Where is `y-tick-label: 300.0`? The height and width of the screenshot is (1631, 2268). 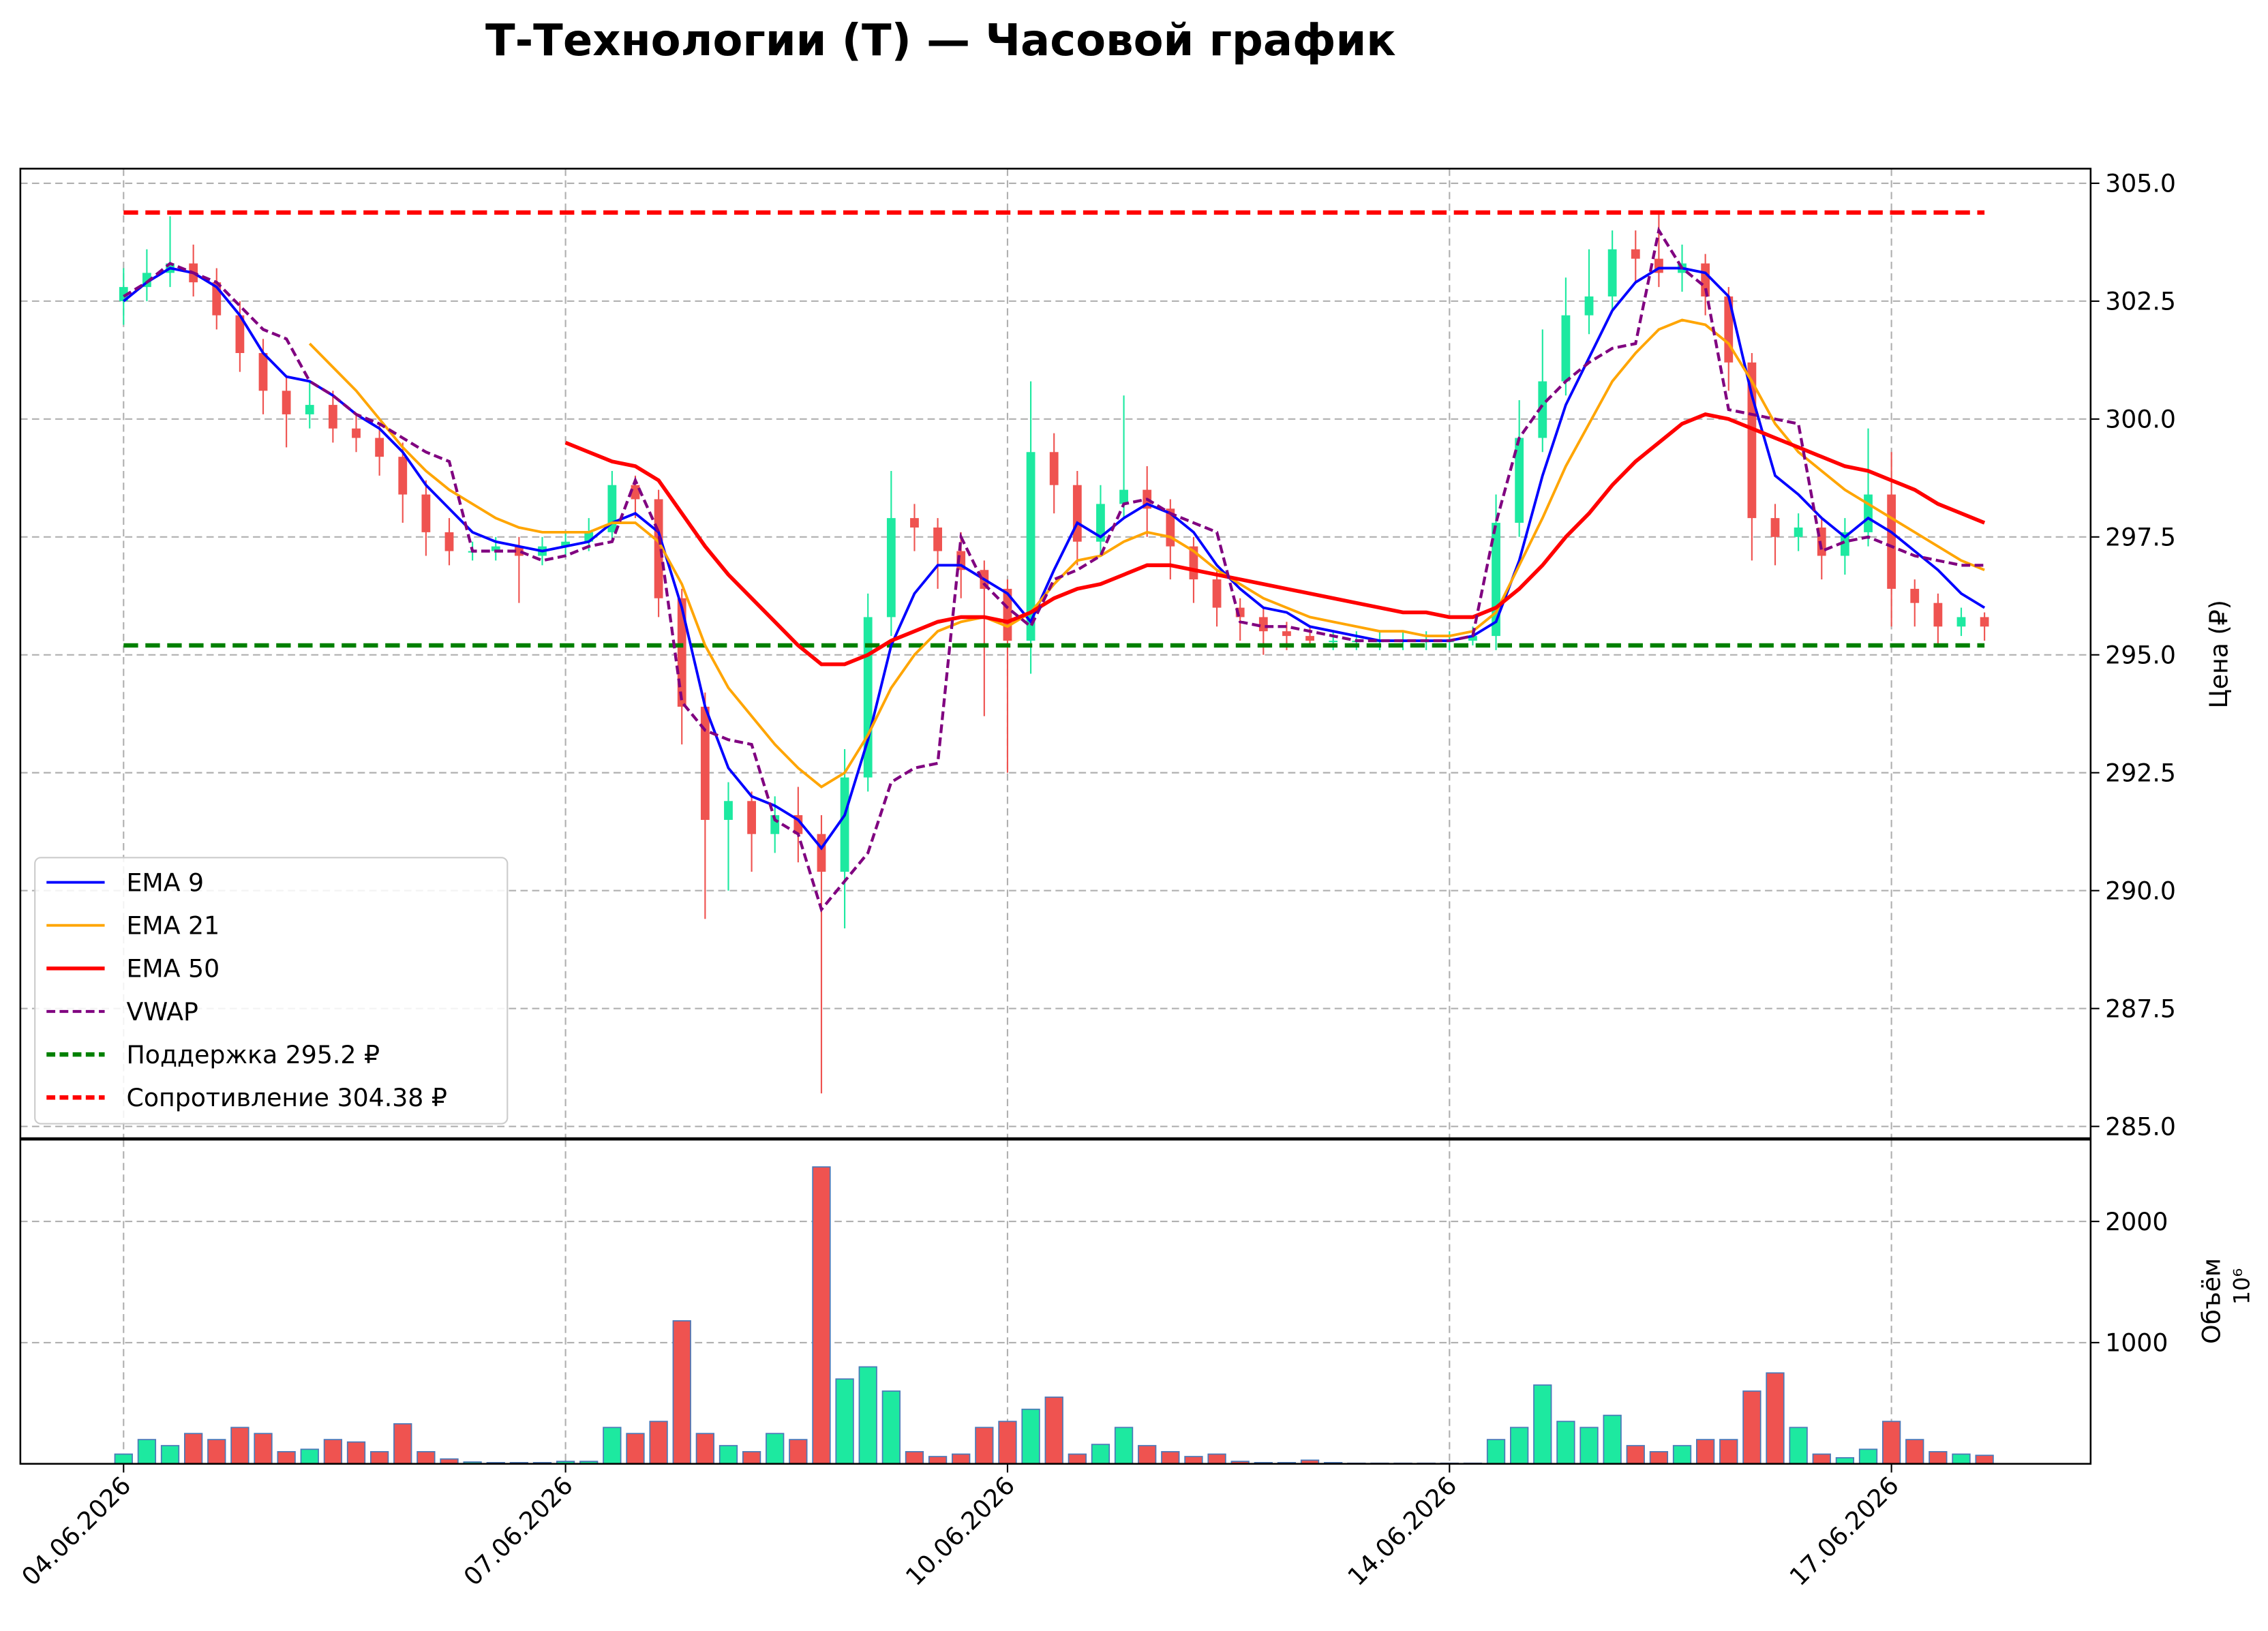
y-tick-label: 300.0 is located at coordinates (2140, 419).